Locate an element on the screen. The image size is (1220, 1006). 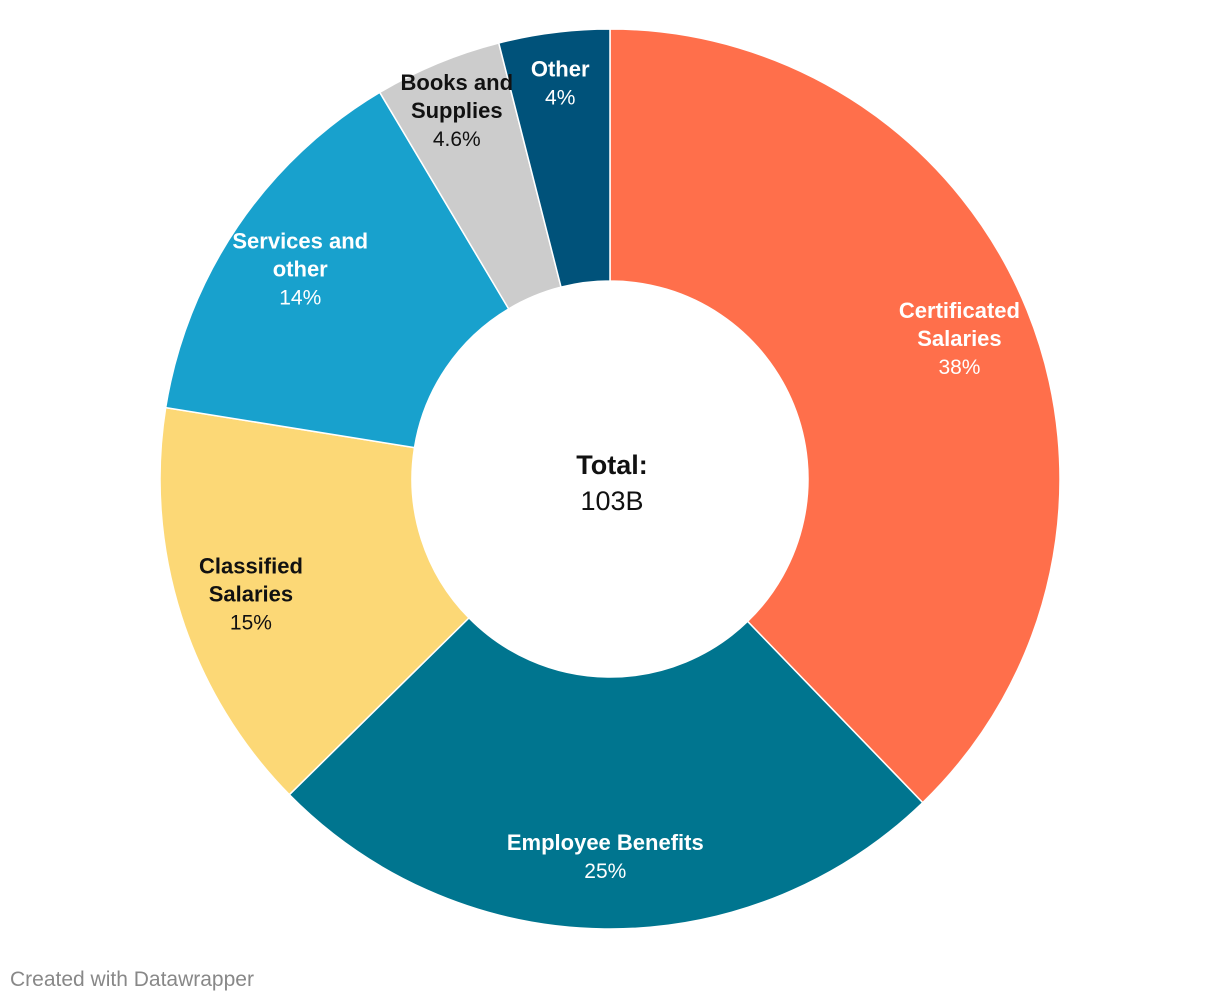
slice-label-services-and-other: Services and other 14% is located at coordinates (300, 269).